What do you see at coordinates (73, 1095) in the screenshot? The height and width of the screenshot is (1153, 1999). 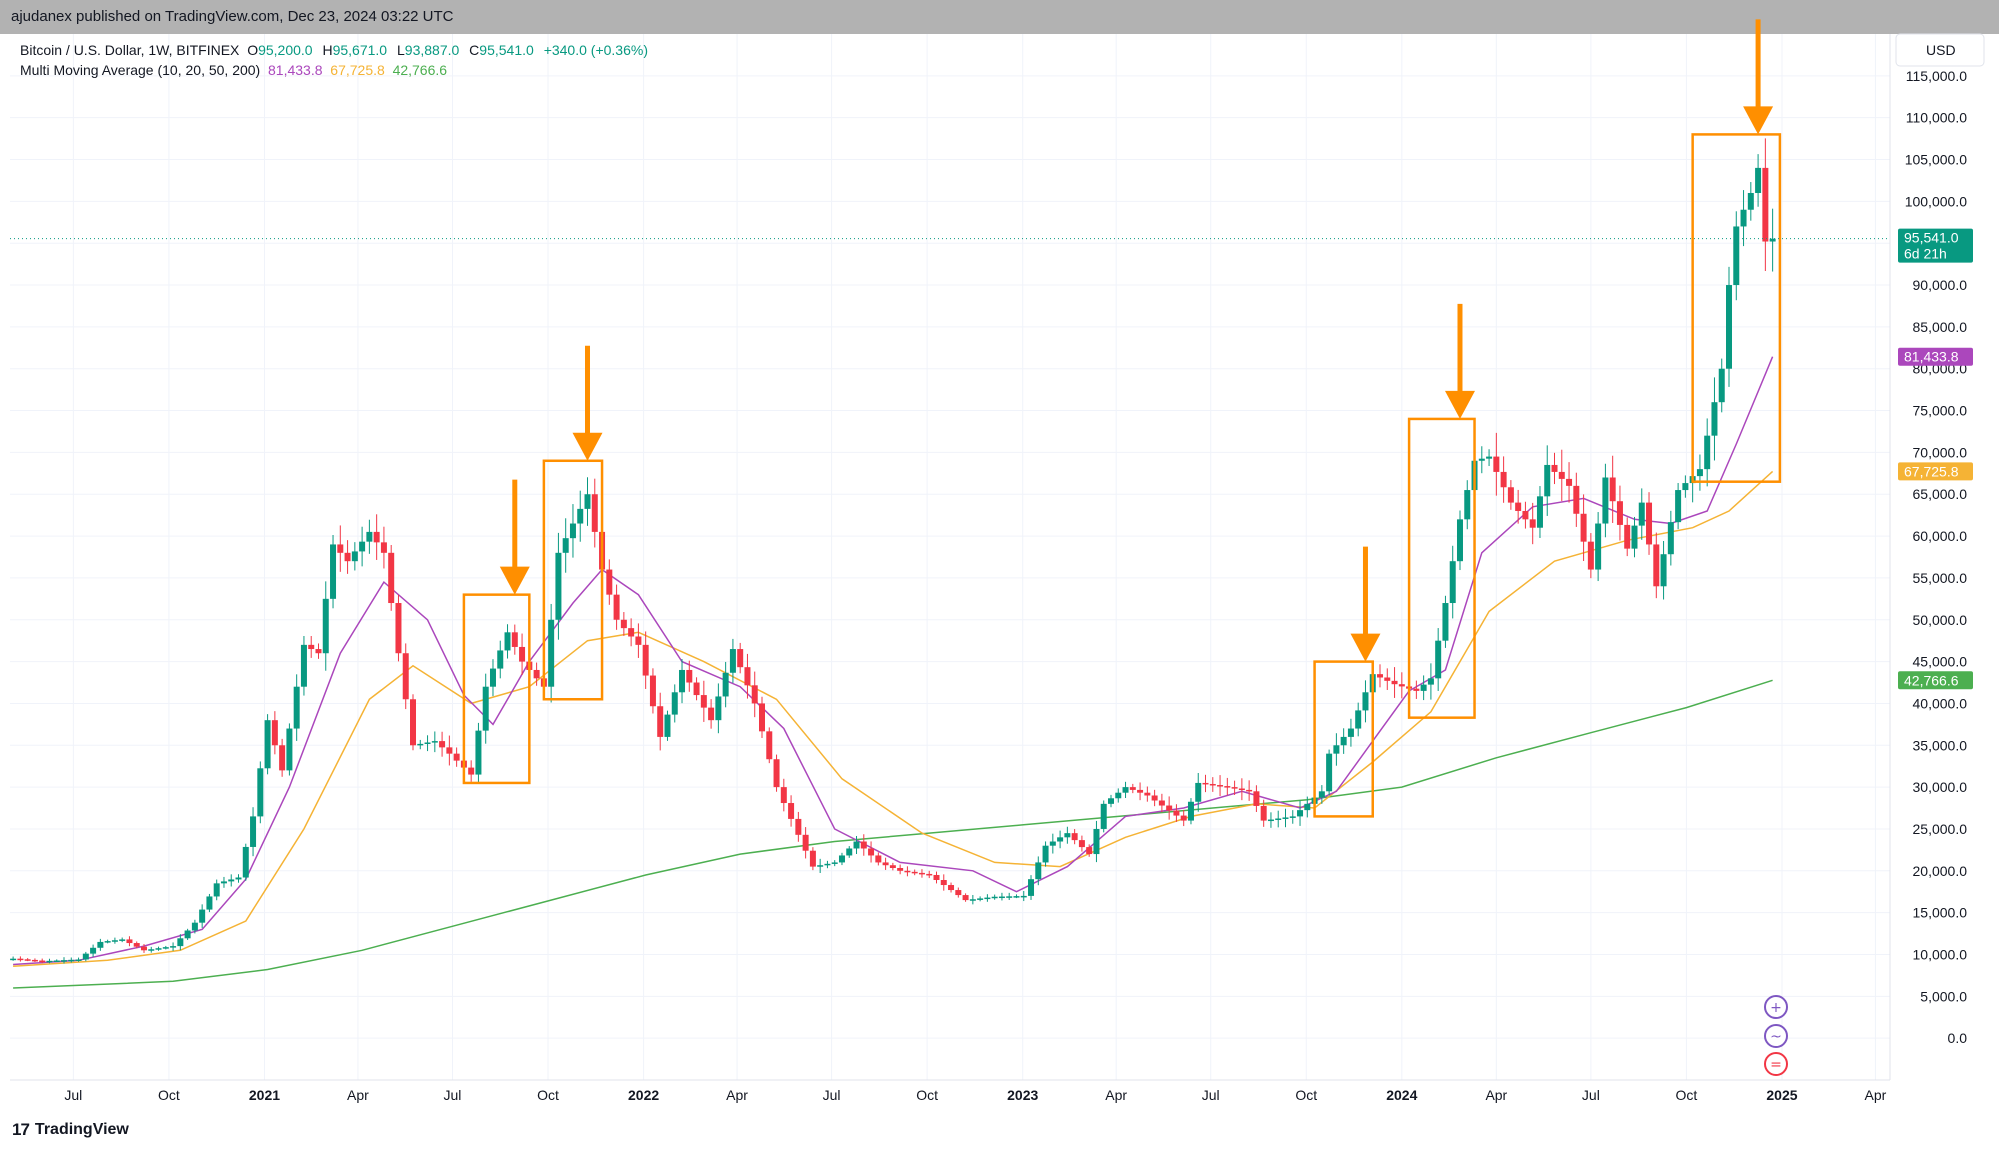 I see `time-tick-label: Jul` at bounding box center [73, 1095].